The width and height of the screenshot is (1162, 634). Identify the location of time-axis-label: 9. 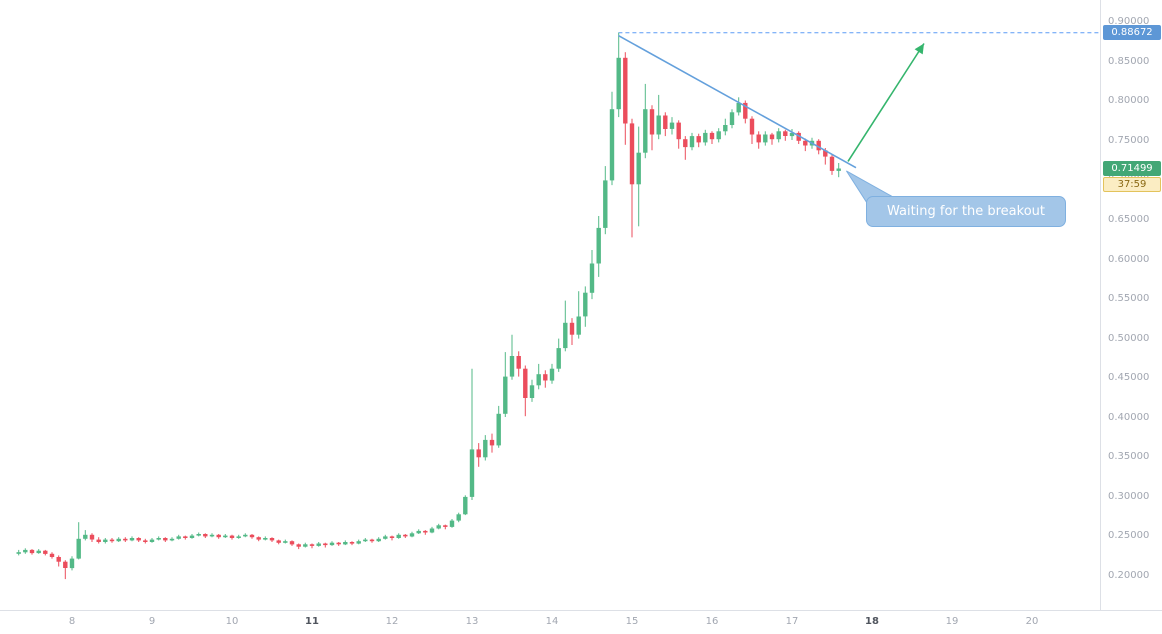
(152, 621).